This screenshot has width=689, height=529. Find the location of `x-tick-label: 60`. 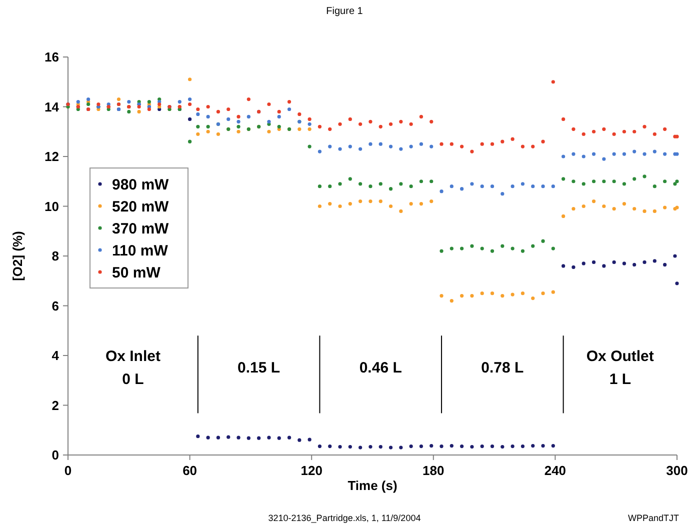

x-tick-label: 60 is located at coordinates (190, 470).